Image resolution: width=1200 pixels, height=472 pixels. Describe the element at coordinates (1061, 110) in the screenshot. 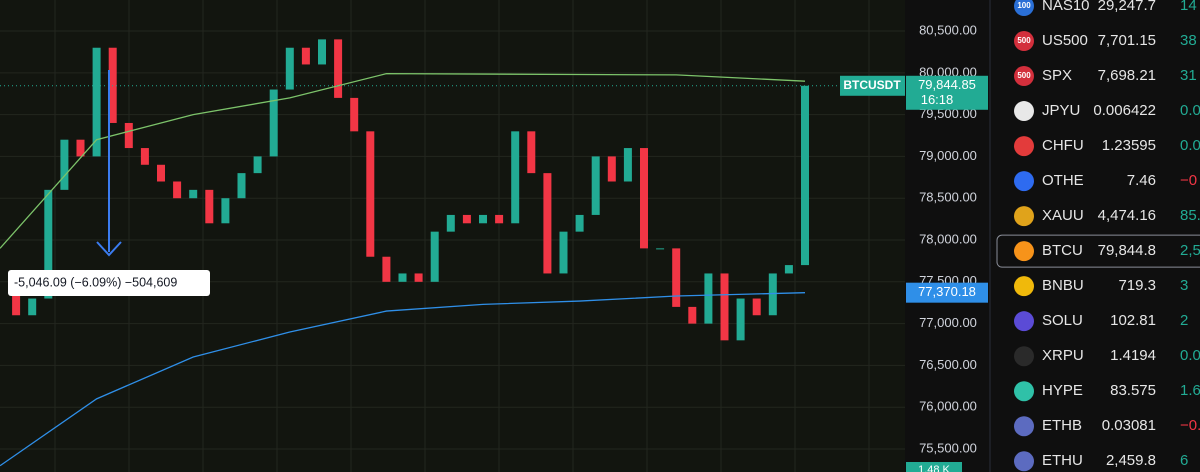

I see `row-symbol: JPYU` at that location.